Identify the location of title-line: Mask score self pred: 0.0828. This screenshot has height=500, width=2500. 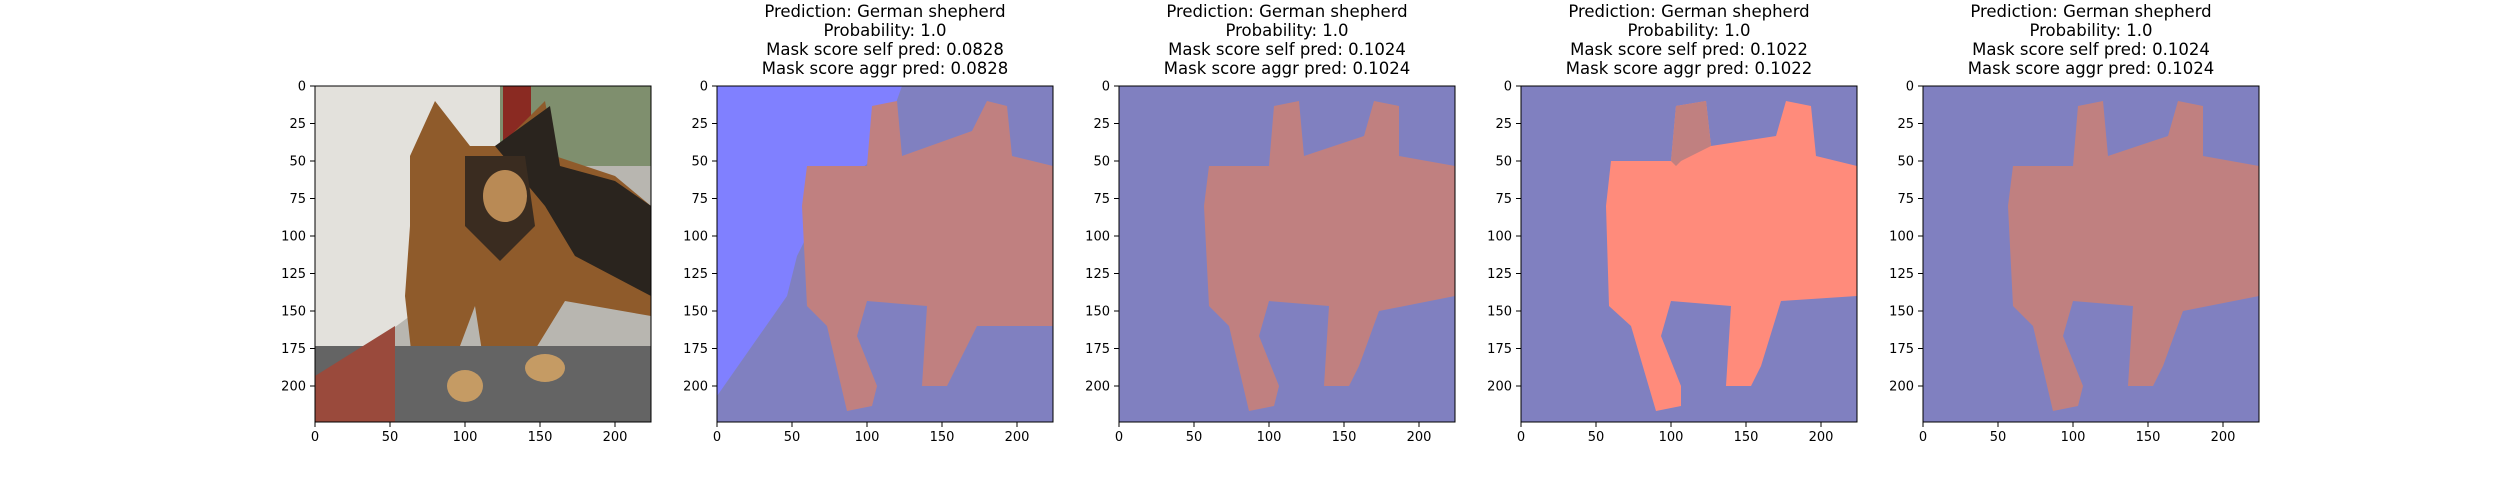
(885, 49).